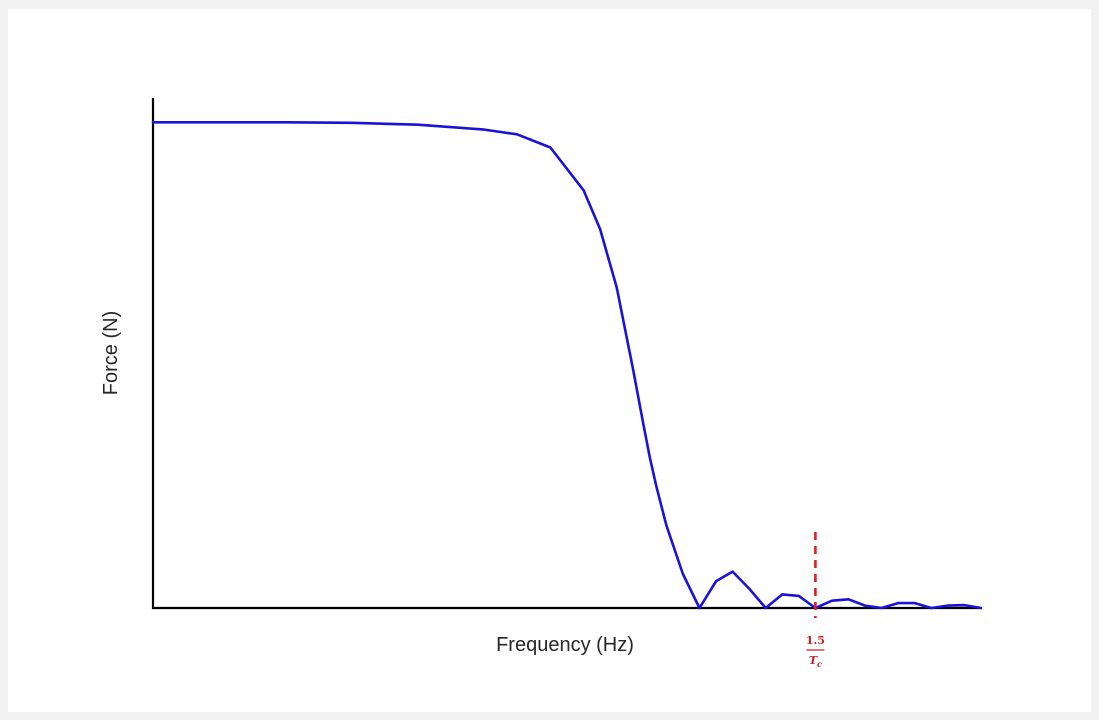 This screenshot has height=720, width=1099. I want to click on cutoff-marker-label: 1.5 Tc, so click(815, 651).